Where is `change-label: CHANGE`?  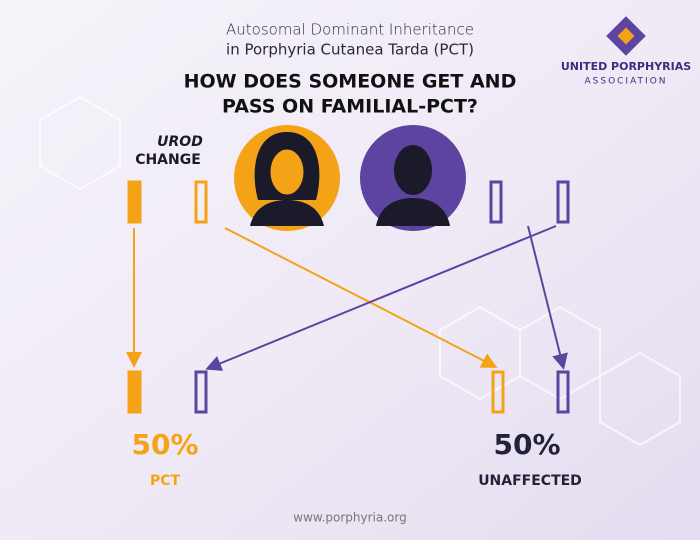
change-label: CHANGE is located at coordinates (168, 160).